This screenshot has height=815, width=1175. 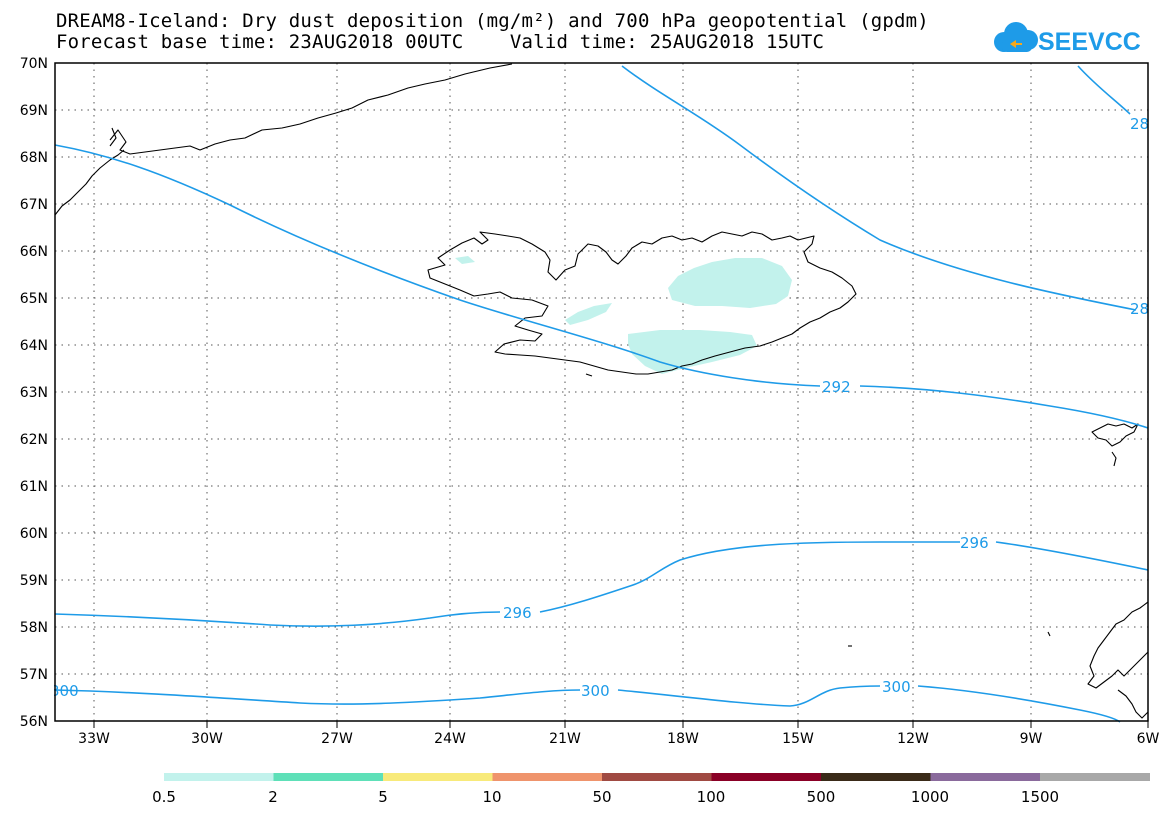 I want to click on lat-label: 67N, so click(x=34, y=205).